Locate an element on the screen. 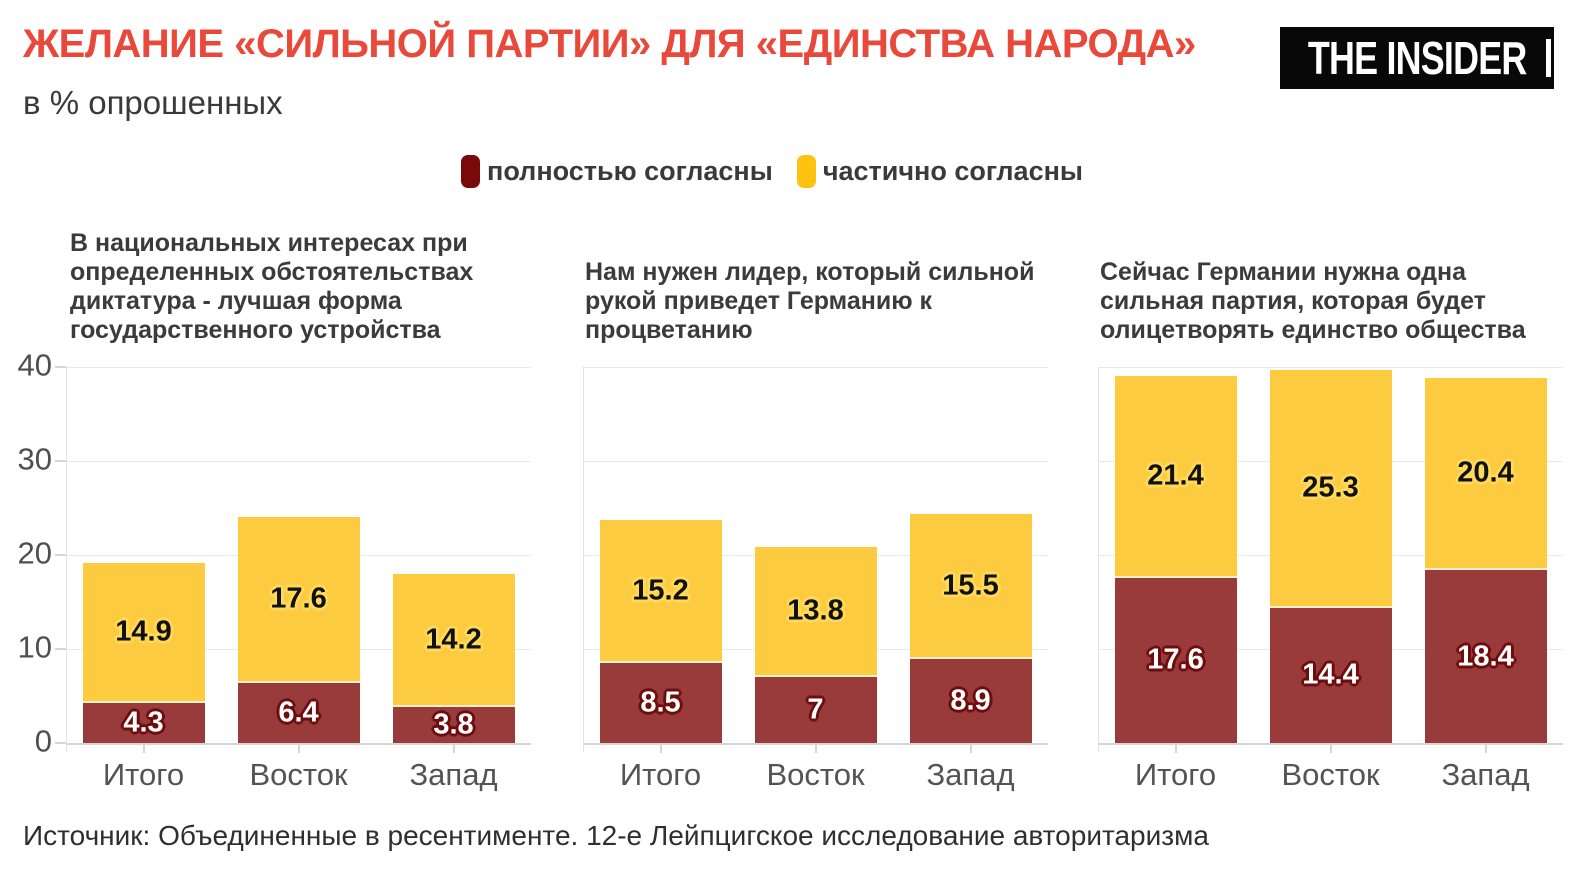  bar-segment: 14.4 is located at coordinates (1330, 675).